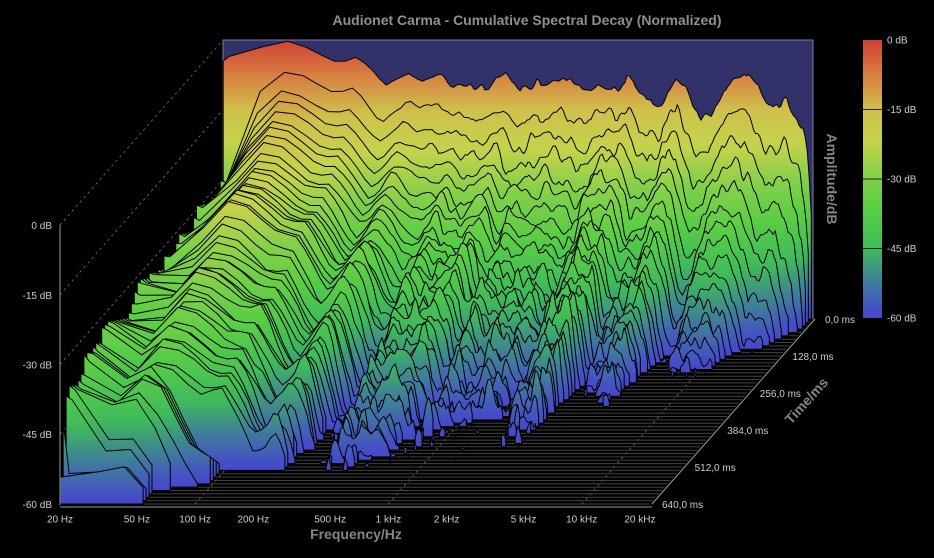  I want to click on svg-text: 200 Hz, so click(253, 520).